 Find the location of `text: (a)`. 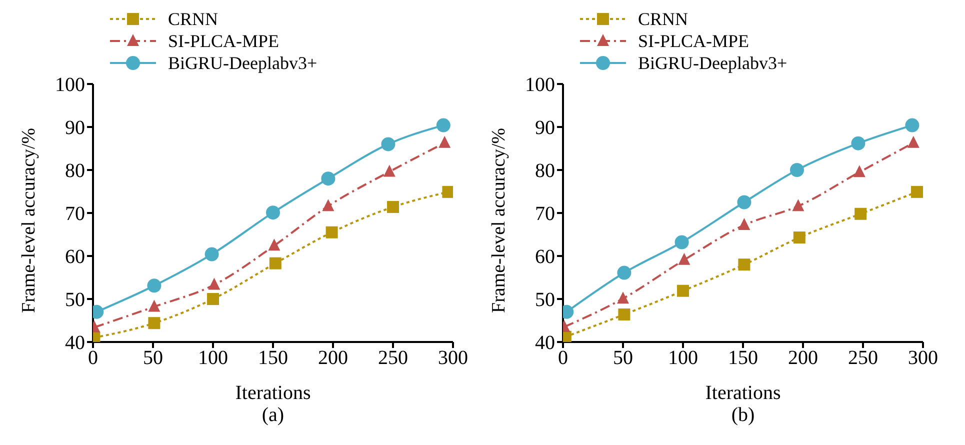

text: (a) is located at coordinates (273, 415).